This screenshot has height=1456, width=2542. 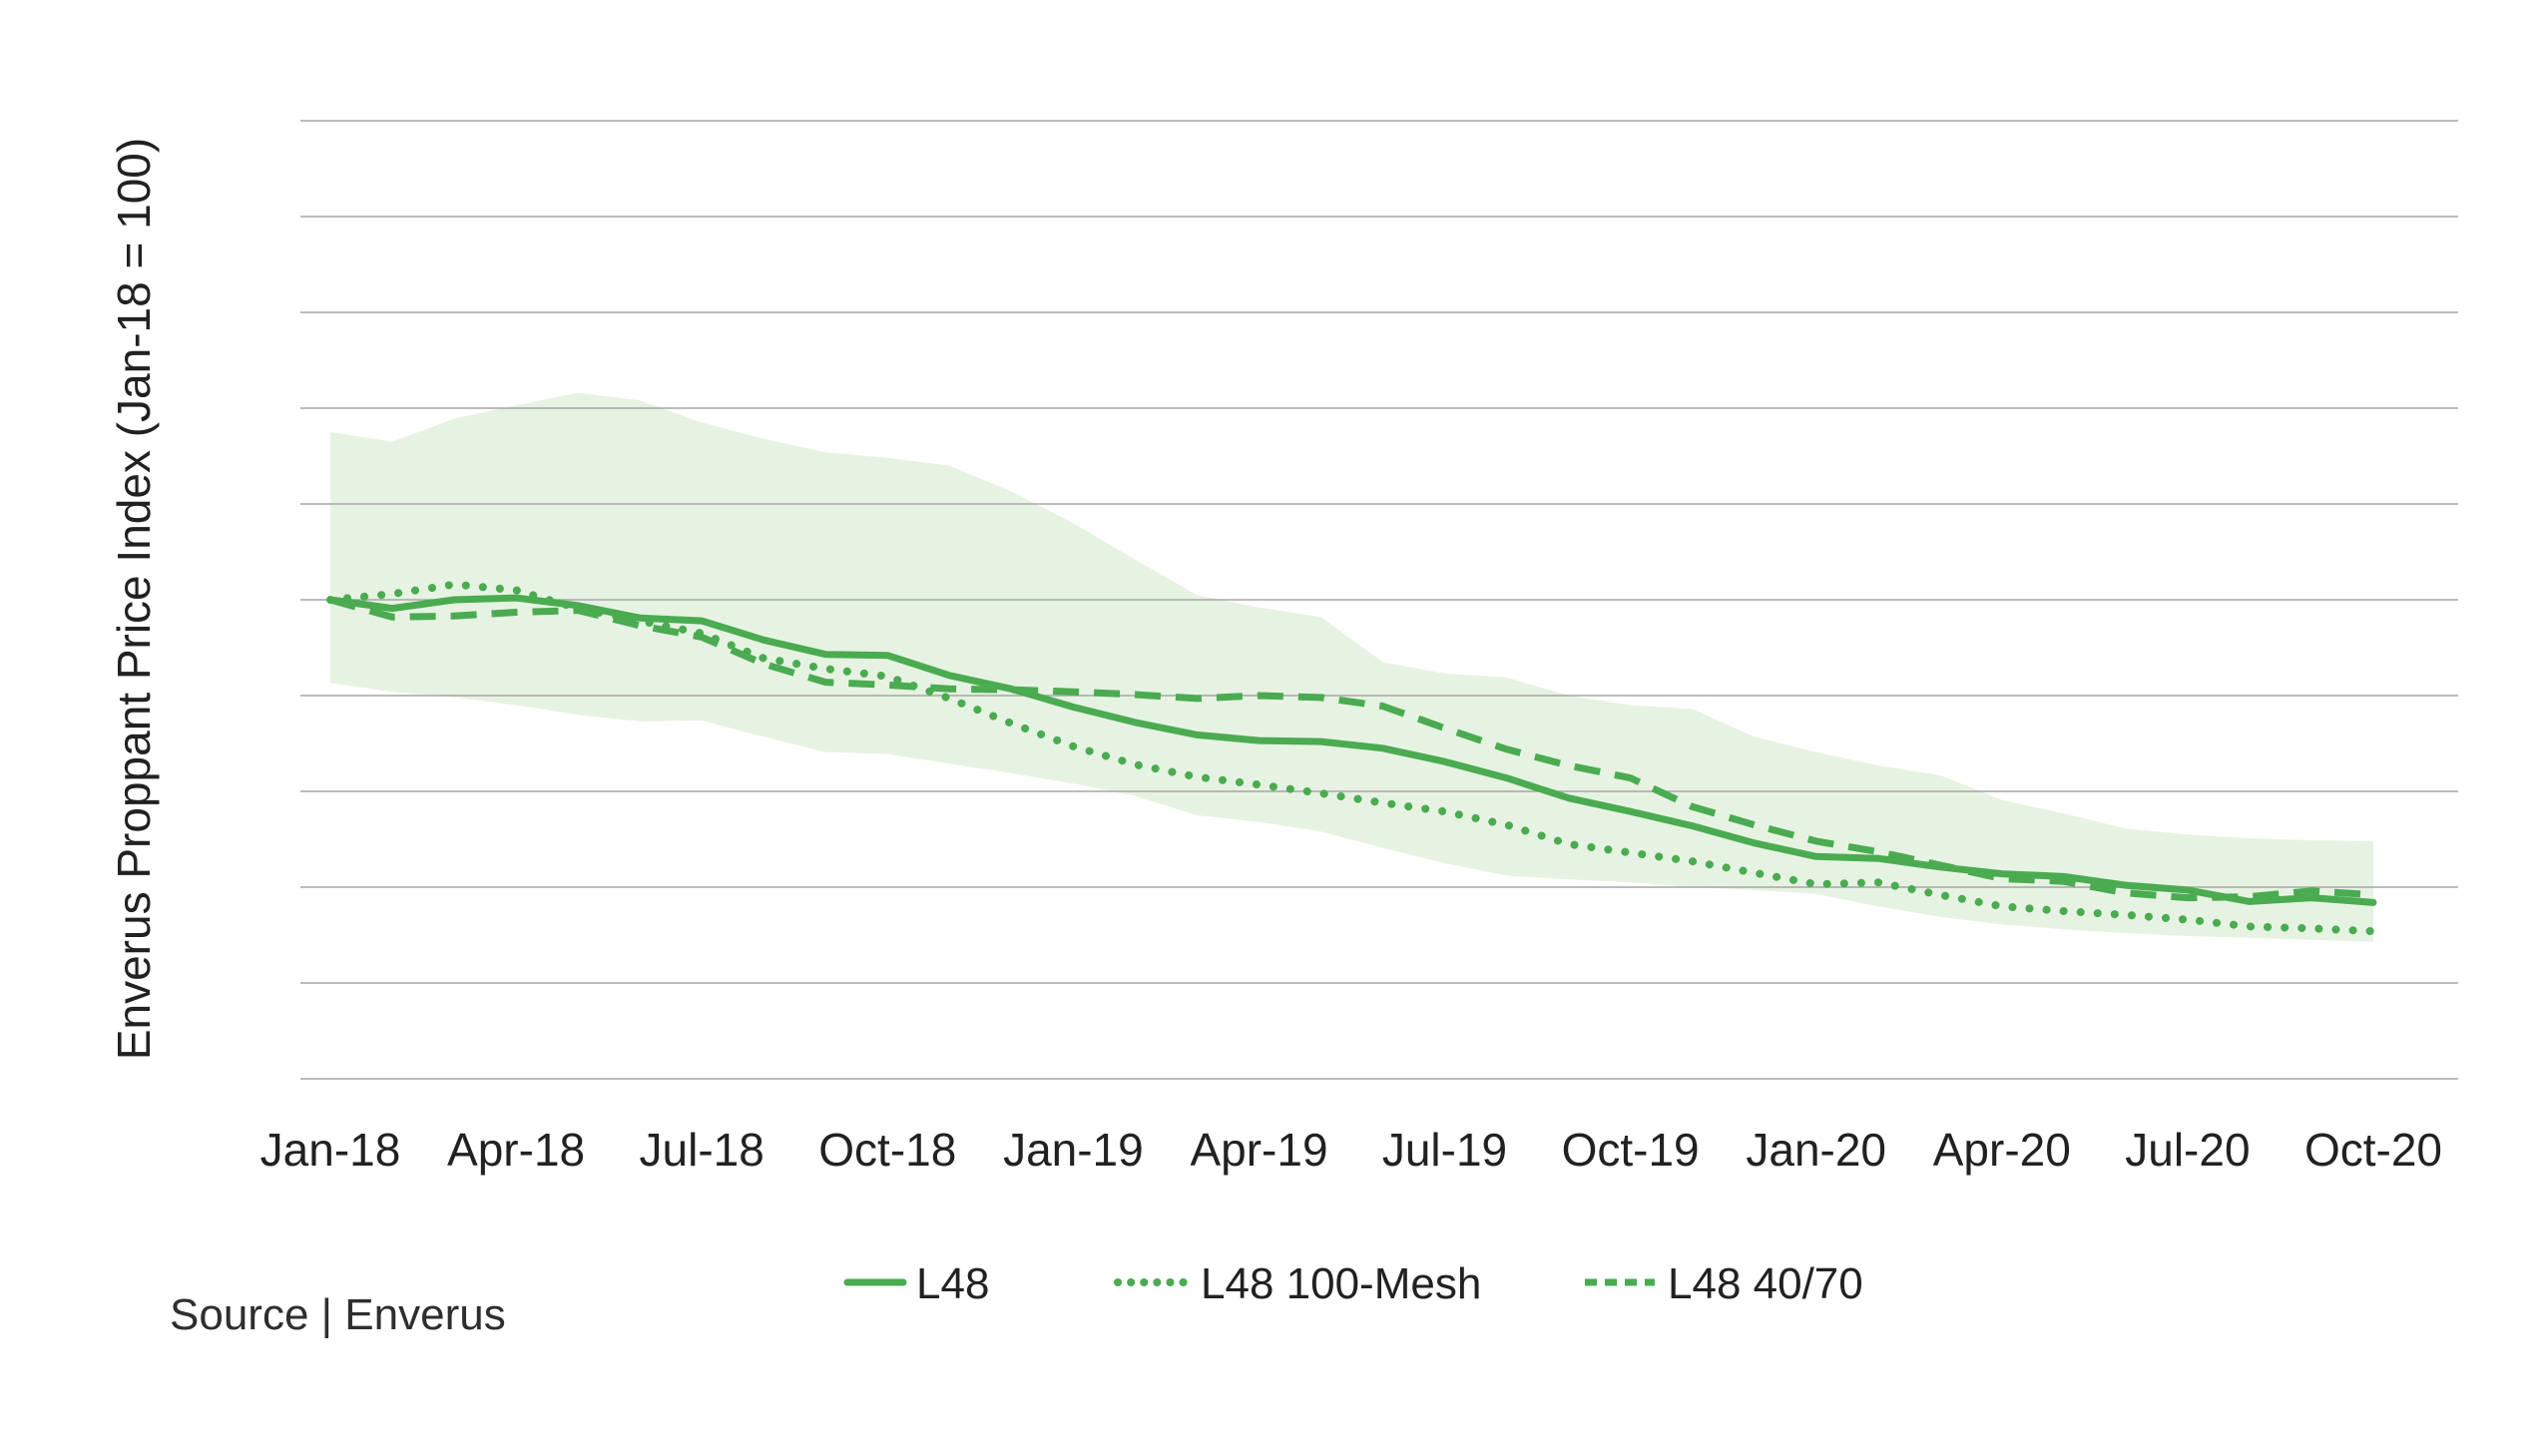 I want to click on x-tick-label: Apr-20, so click(x=2002, y=1150).